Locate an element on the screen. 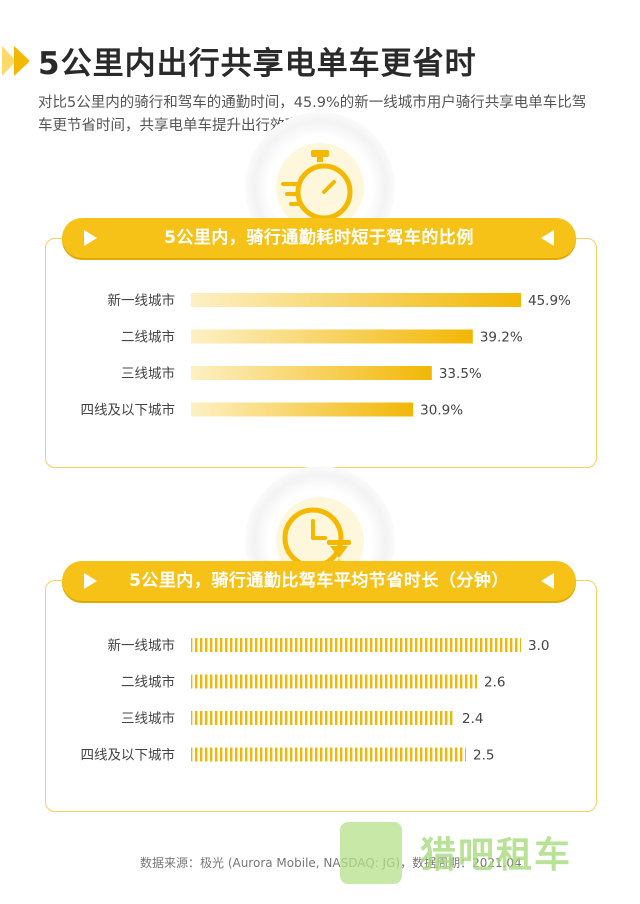 The image size is (640, 904). chart-title: 5公里内，骑行通勤比驾车平均节省时长（分钟） is located at coordinates (319, 581).